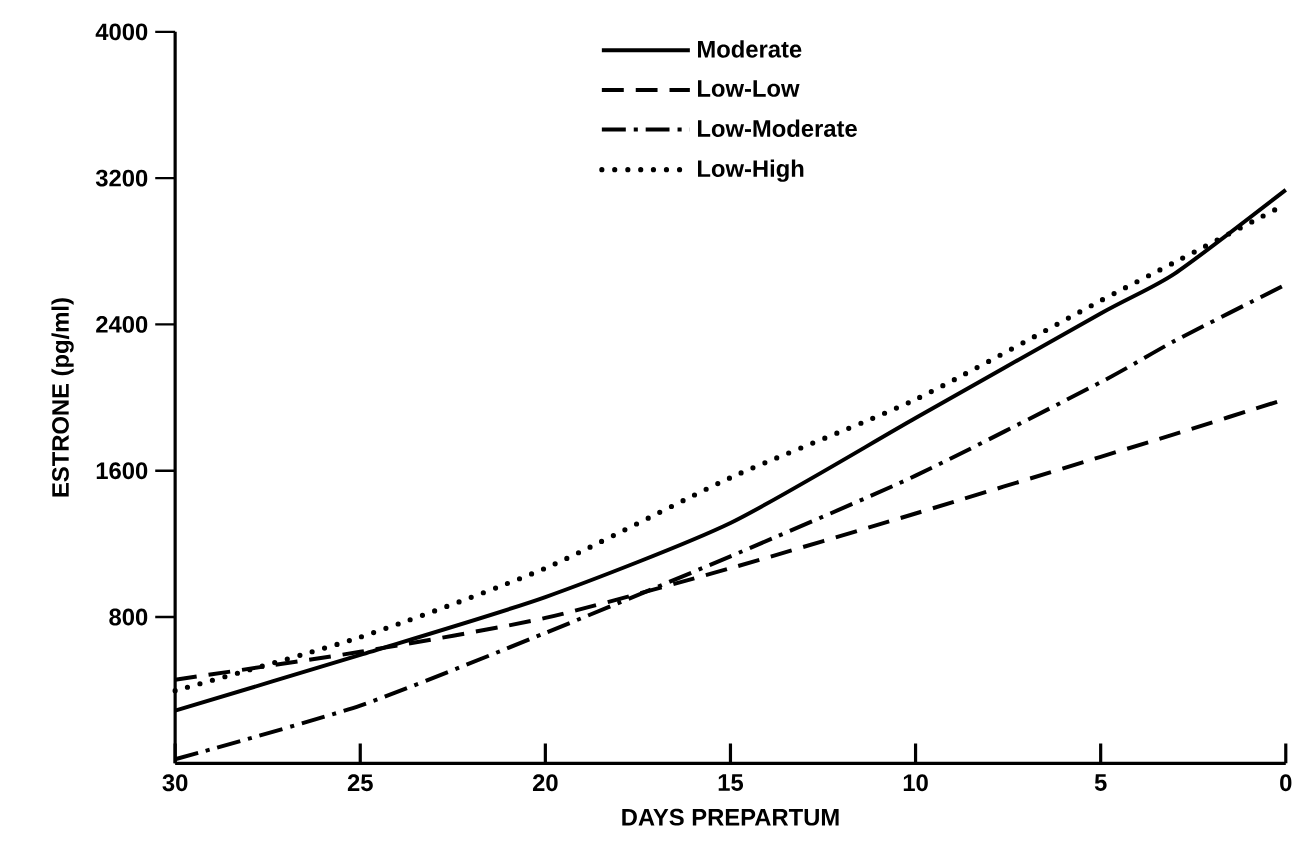 The height and width of the screenshot is (862, 1299). I want to click on x-tick-label: 15, so click(731, 782).